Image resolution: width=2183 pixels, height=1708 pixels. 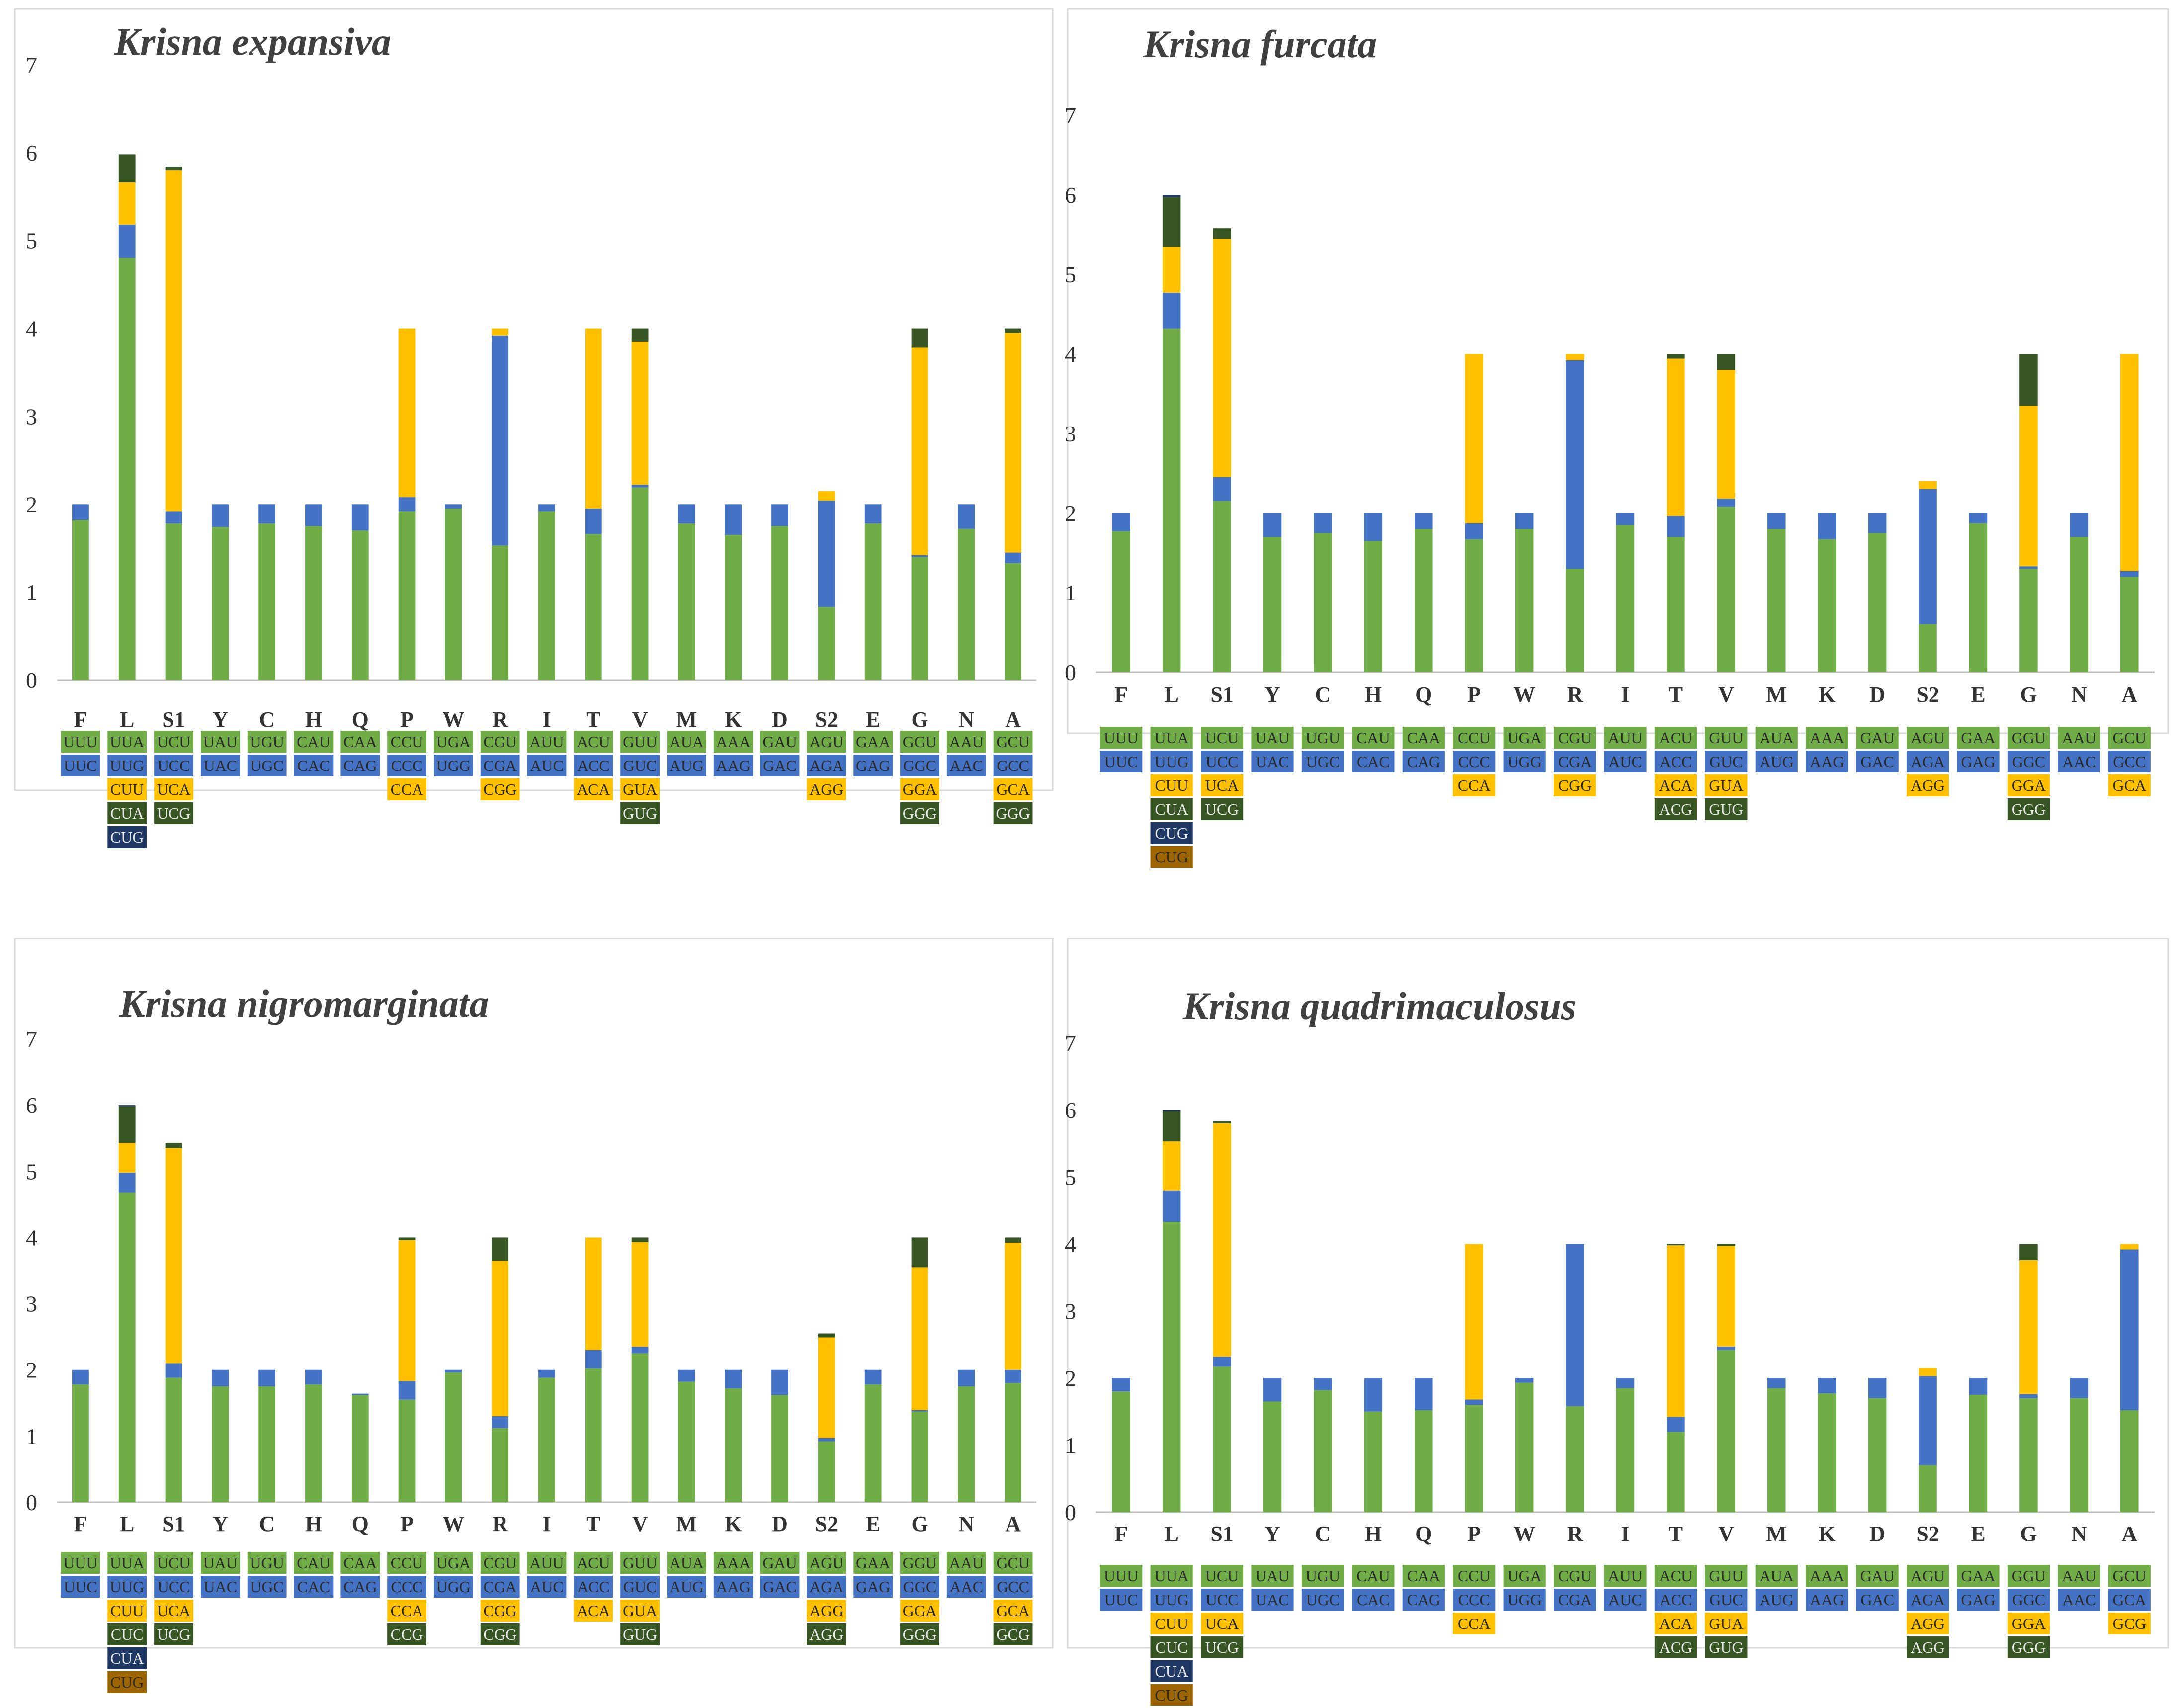 I want to click on x-tick-label: T, so click(x=1676, y=1534).